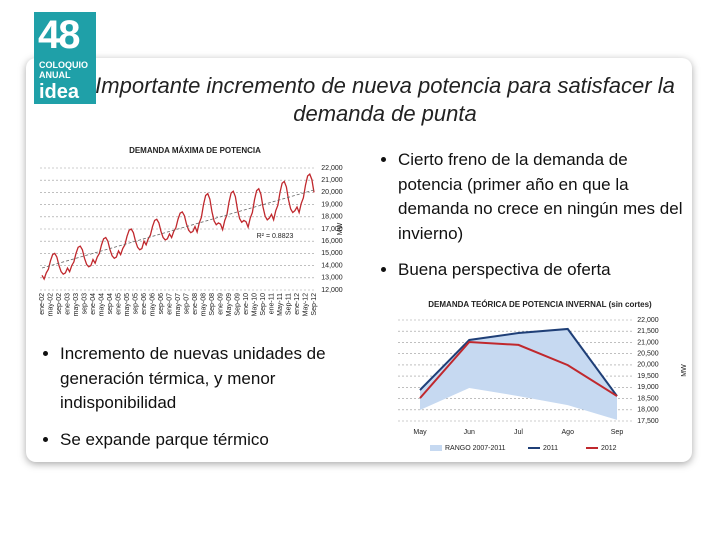  Describe the element at coordinates (469, 432) in the screenshot. I see `x-tick-label: Jun` at that location.